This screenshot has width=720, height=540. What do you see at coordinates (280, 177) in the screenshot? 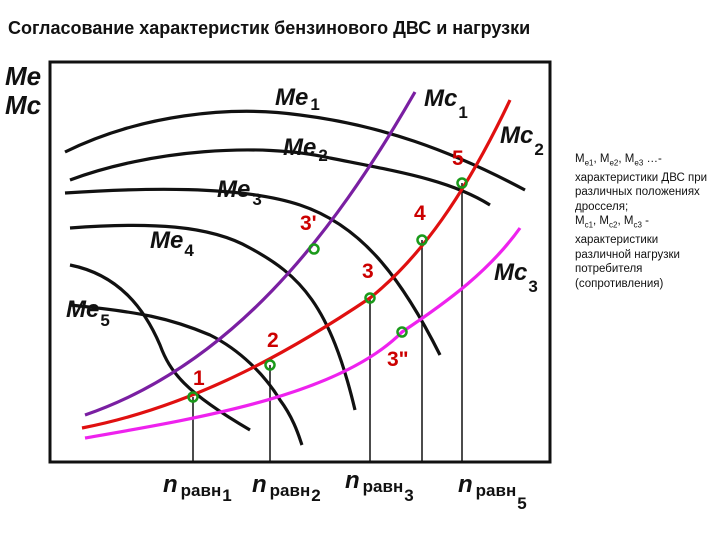
I see `me2-curve` at bounding box center [280, 177].